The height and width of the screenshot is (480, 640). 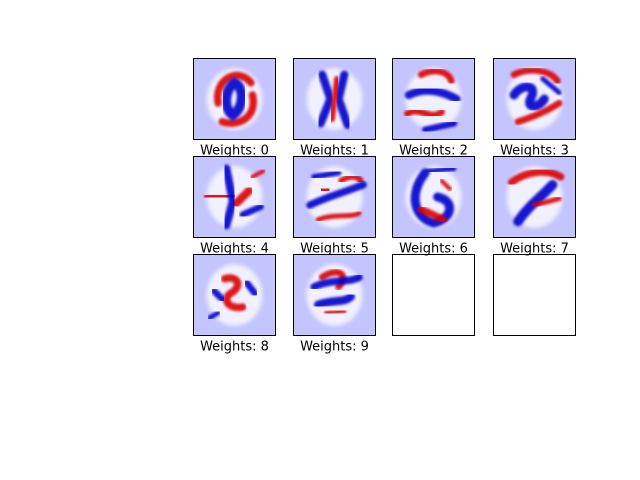 What do you see at coordinates (433, 151) in the screenshot?
I see `panel-title: Weights: 2` at bounding box center [433, 151].